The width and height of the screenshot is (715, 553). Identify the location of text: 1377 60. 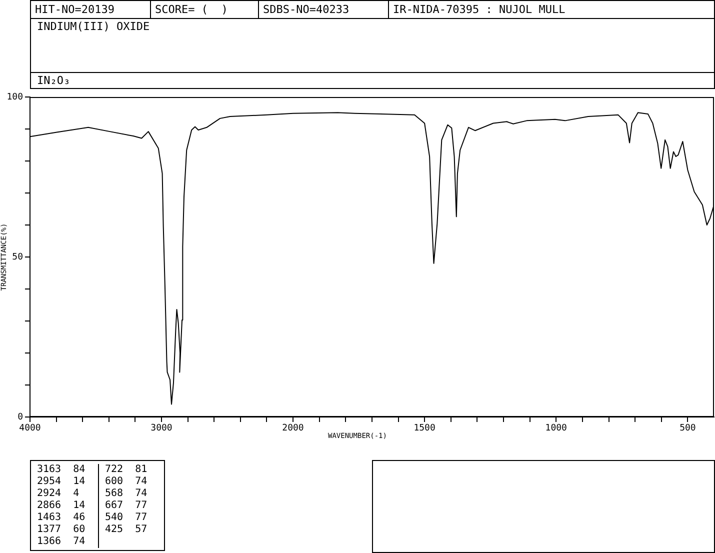
(65, 530).